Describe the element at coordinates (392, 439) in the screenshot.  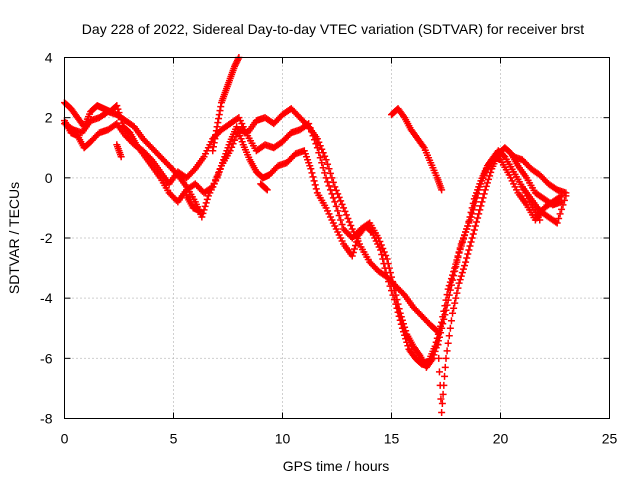
I see `x-tick-label: 15` at that location.